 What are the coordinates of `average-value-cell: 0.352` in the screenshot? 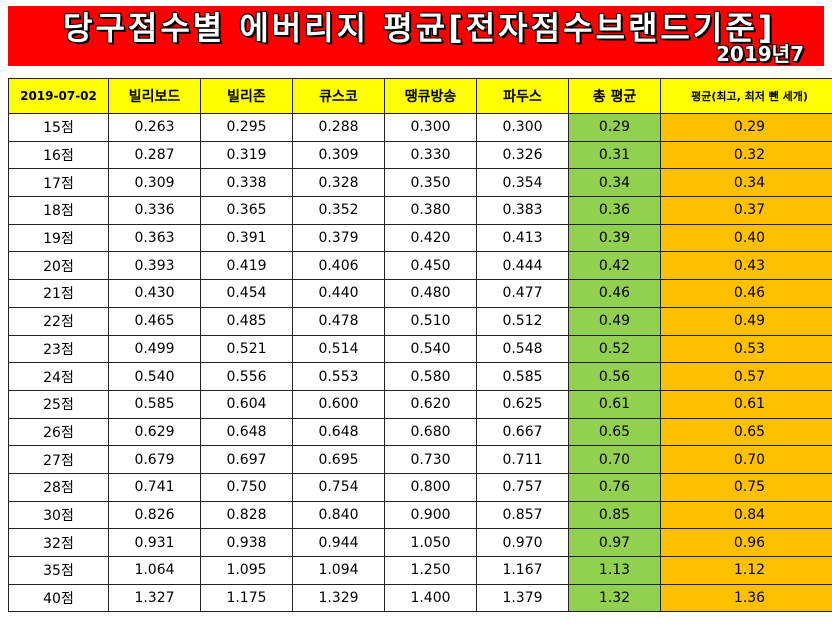 It's located at (338, 210).